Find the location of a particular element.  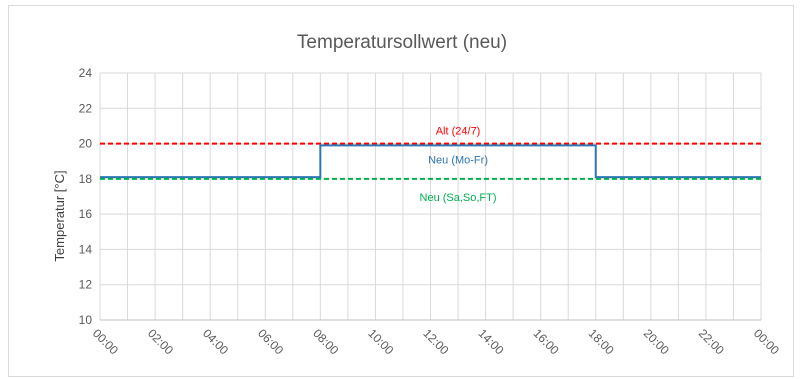

series-annotation-1: Neu (Mo-Fr) is located at coordinates (458, 160).